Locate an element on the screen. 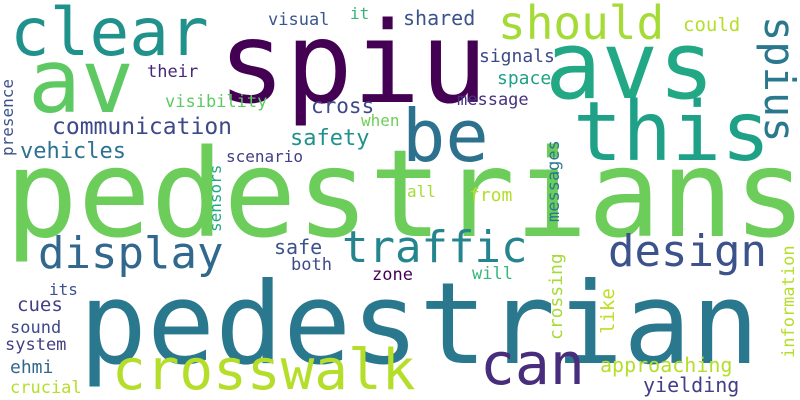 Image resolution: width=800 pixels, height=400 pixels. word-communication: communication is located at coordinates (142, 127).